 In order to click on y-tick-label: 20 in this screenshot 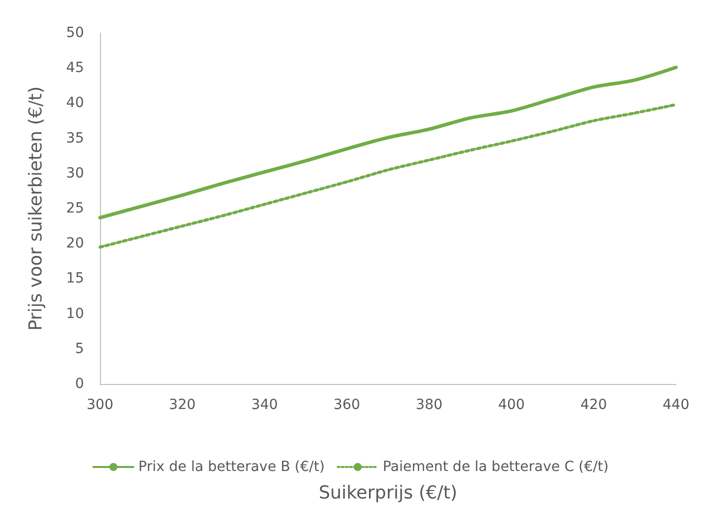, I will do `click(75, 244)`.